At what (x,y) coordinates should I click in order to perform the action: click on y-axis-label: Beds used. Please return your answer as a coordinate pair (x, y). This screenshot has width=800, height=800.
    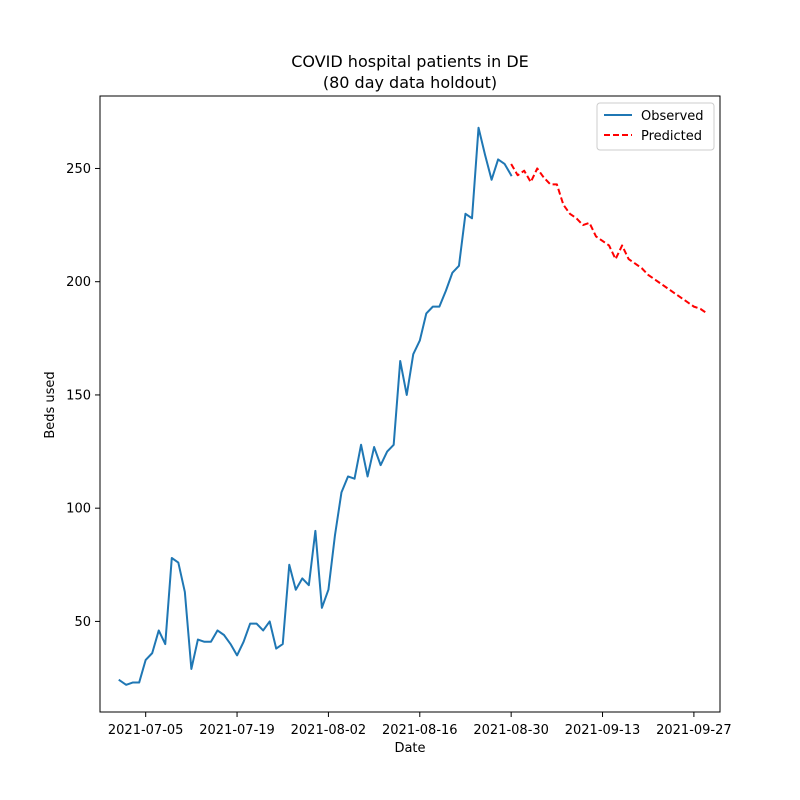
    Looking at the image, I should click on (50, 404).